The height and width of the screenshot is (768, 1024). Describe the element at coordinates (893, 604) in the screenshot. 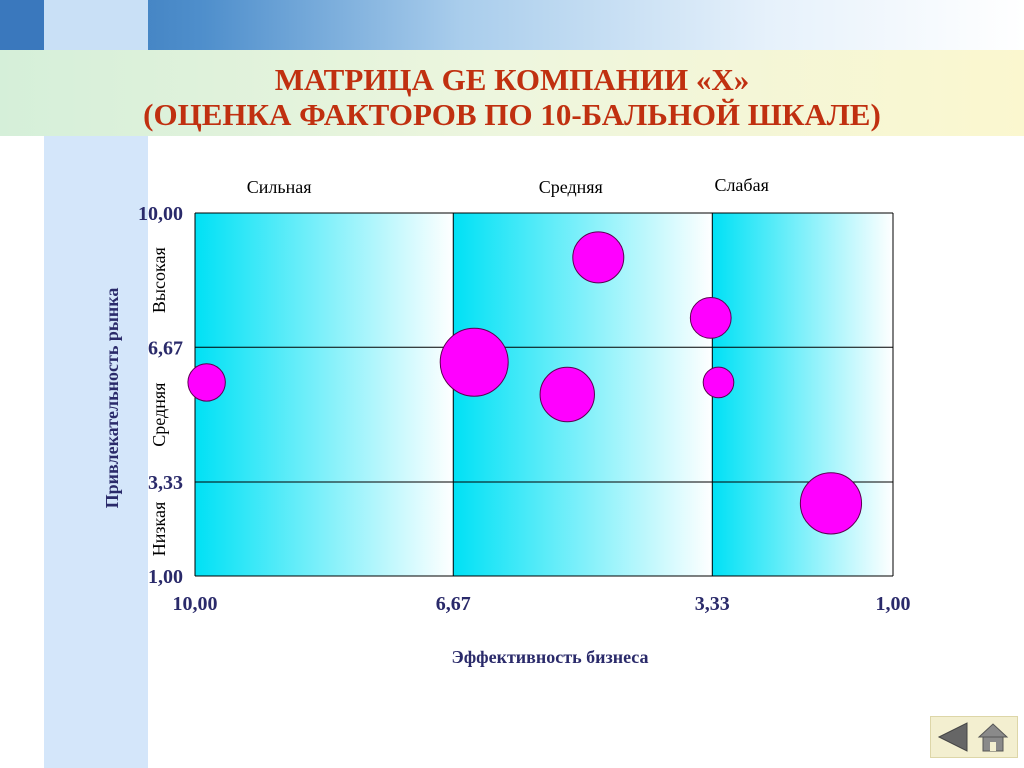

I see `x-tick-label: 1,00` at that location.